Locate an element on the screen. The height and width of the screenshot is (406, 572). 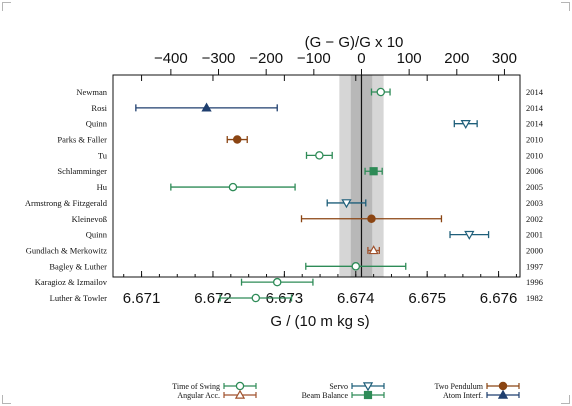
experiment-label: Hu et al. is located at coordinates (102, 187).